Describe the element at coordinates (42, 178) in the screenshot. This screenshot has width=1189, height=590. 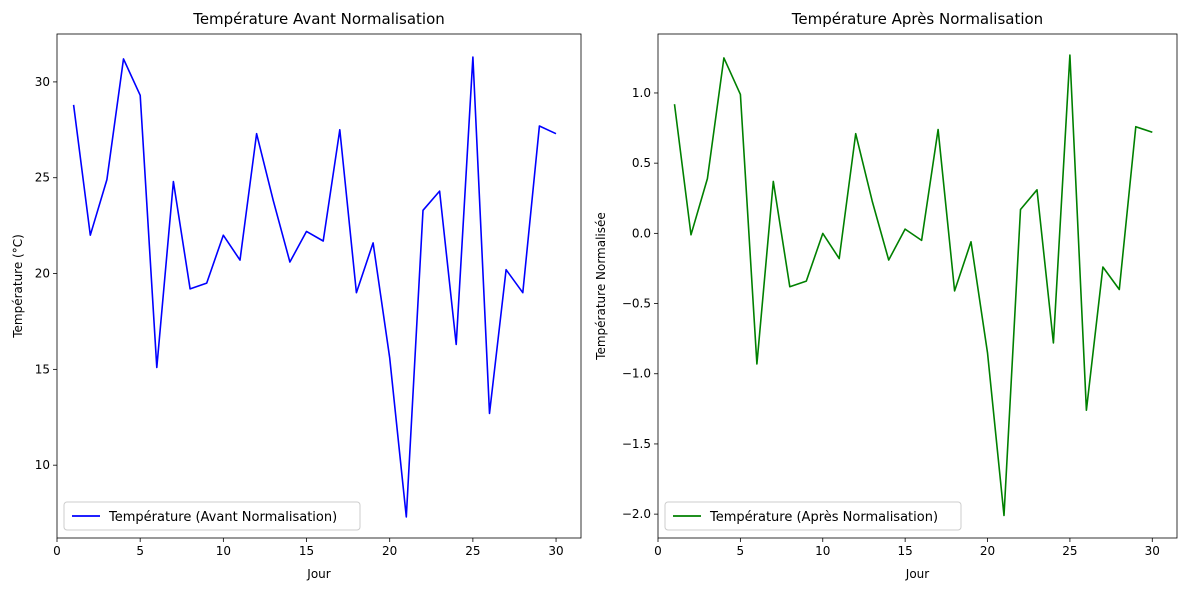
I see `y-tick-label: 25` at that location.